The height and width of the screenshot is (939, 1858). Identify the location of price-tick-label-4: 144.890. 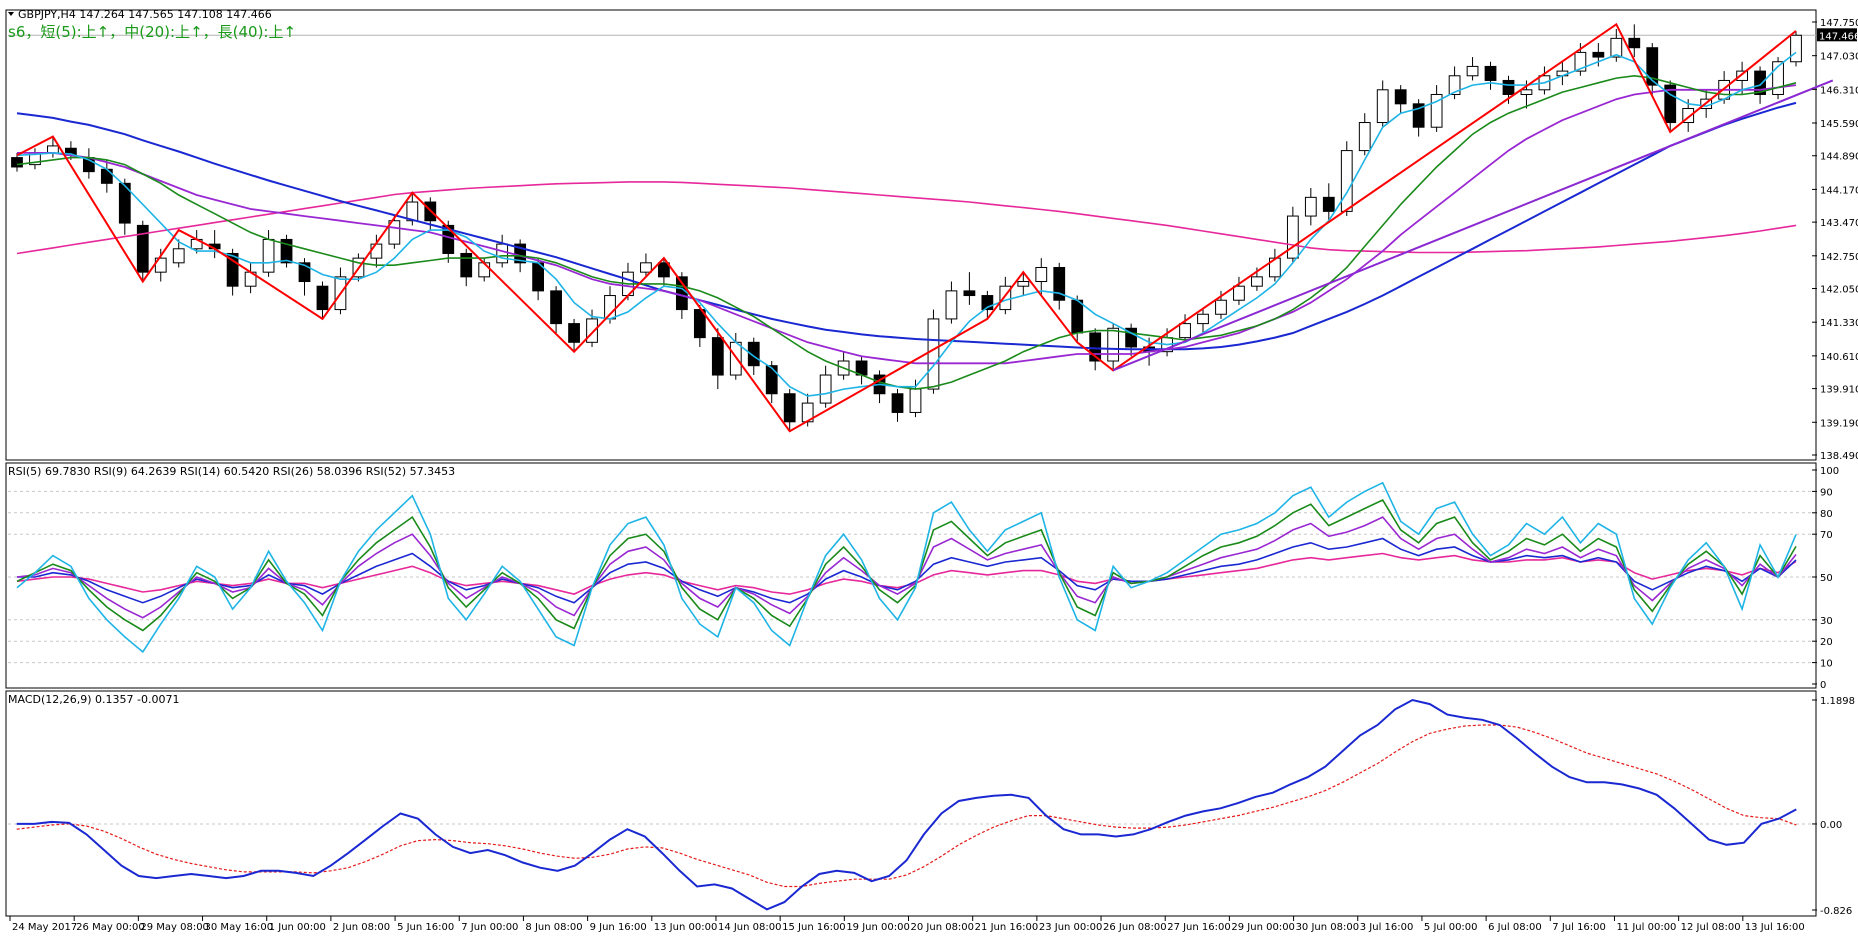
(1839, 157).